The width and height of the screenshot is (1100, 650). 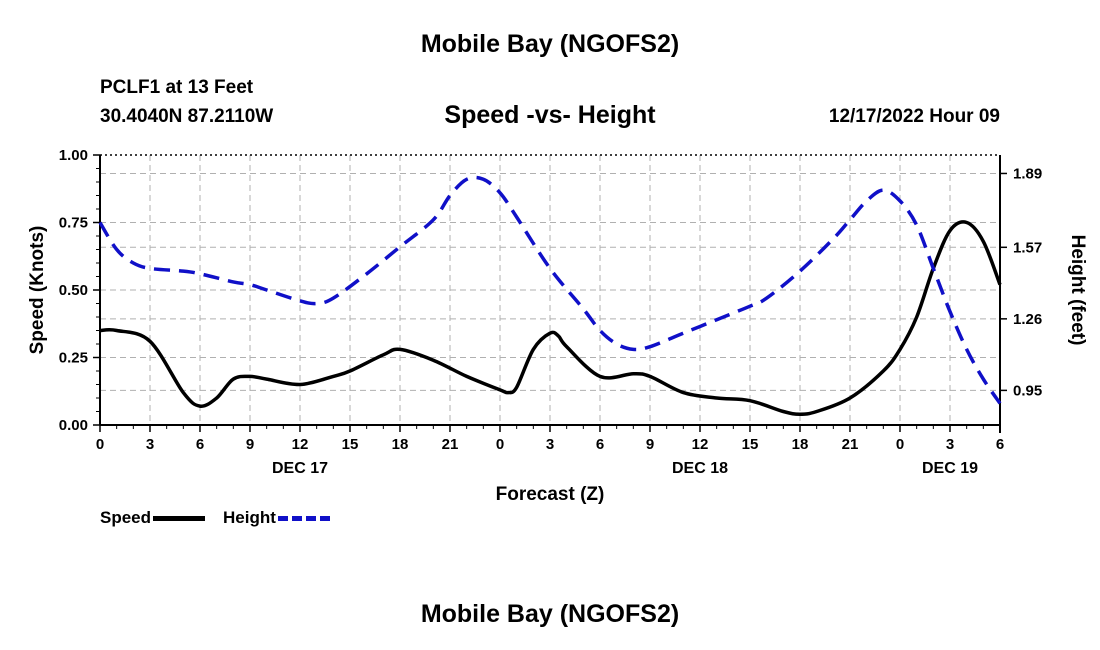 I want to click on station-label: PCLF1 at 13 Feet, so click(x=177, y=87).